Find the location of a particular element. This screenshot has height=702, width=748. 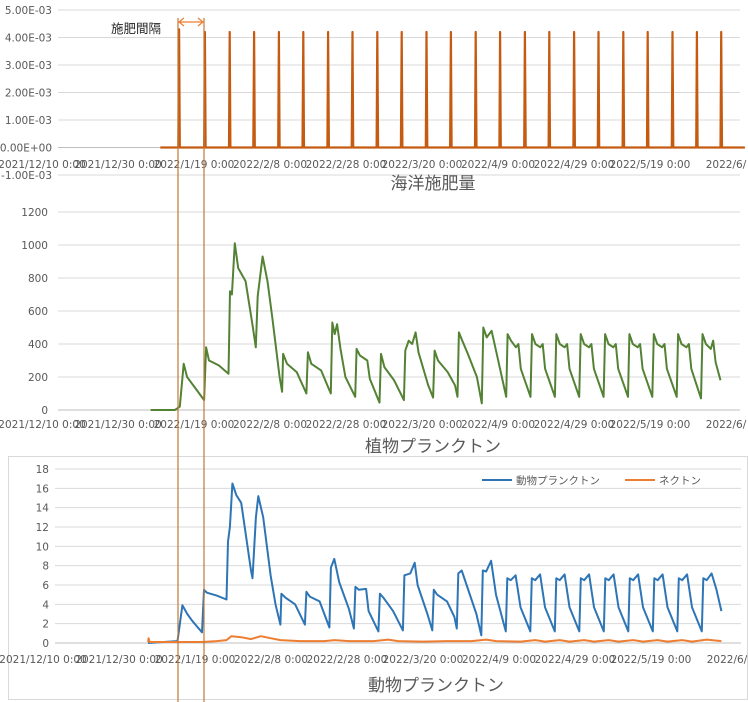

y-tick-label: 4.00E-03 is located at coordinates (28, 39).